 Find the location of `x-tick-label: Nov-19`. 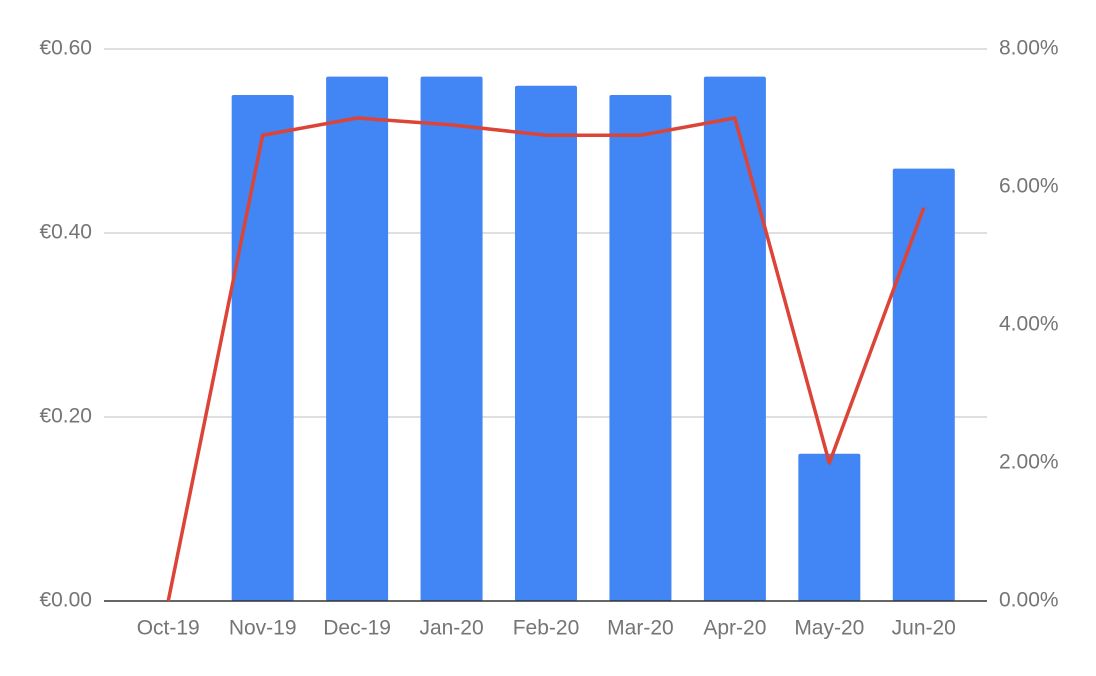

x-tick-label: Nov-19 is located at coordinates (263, 628).